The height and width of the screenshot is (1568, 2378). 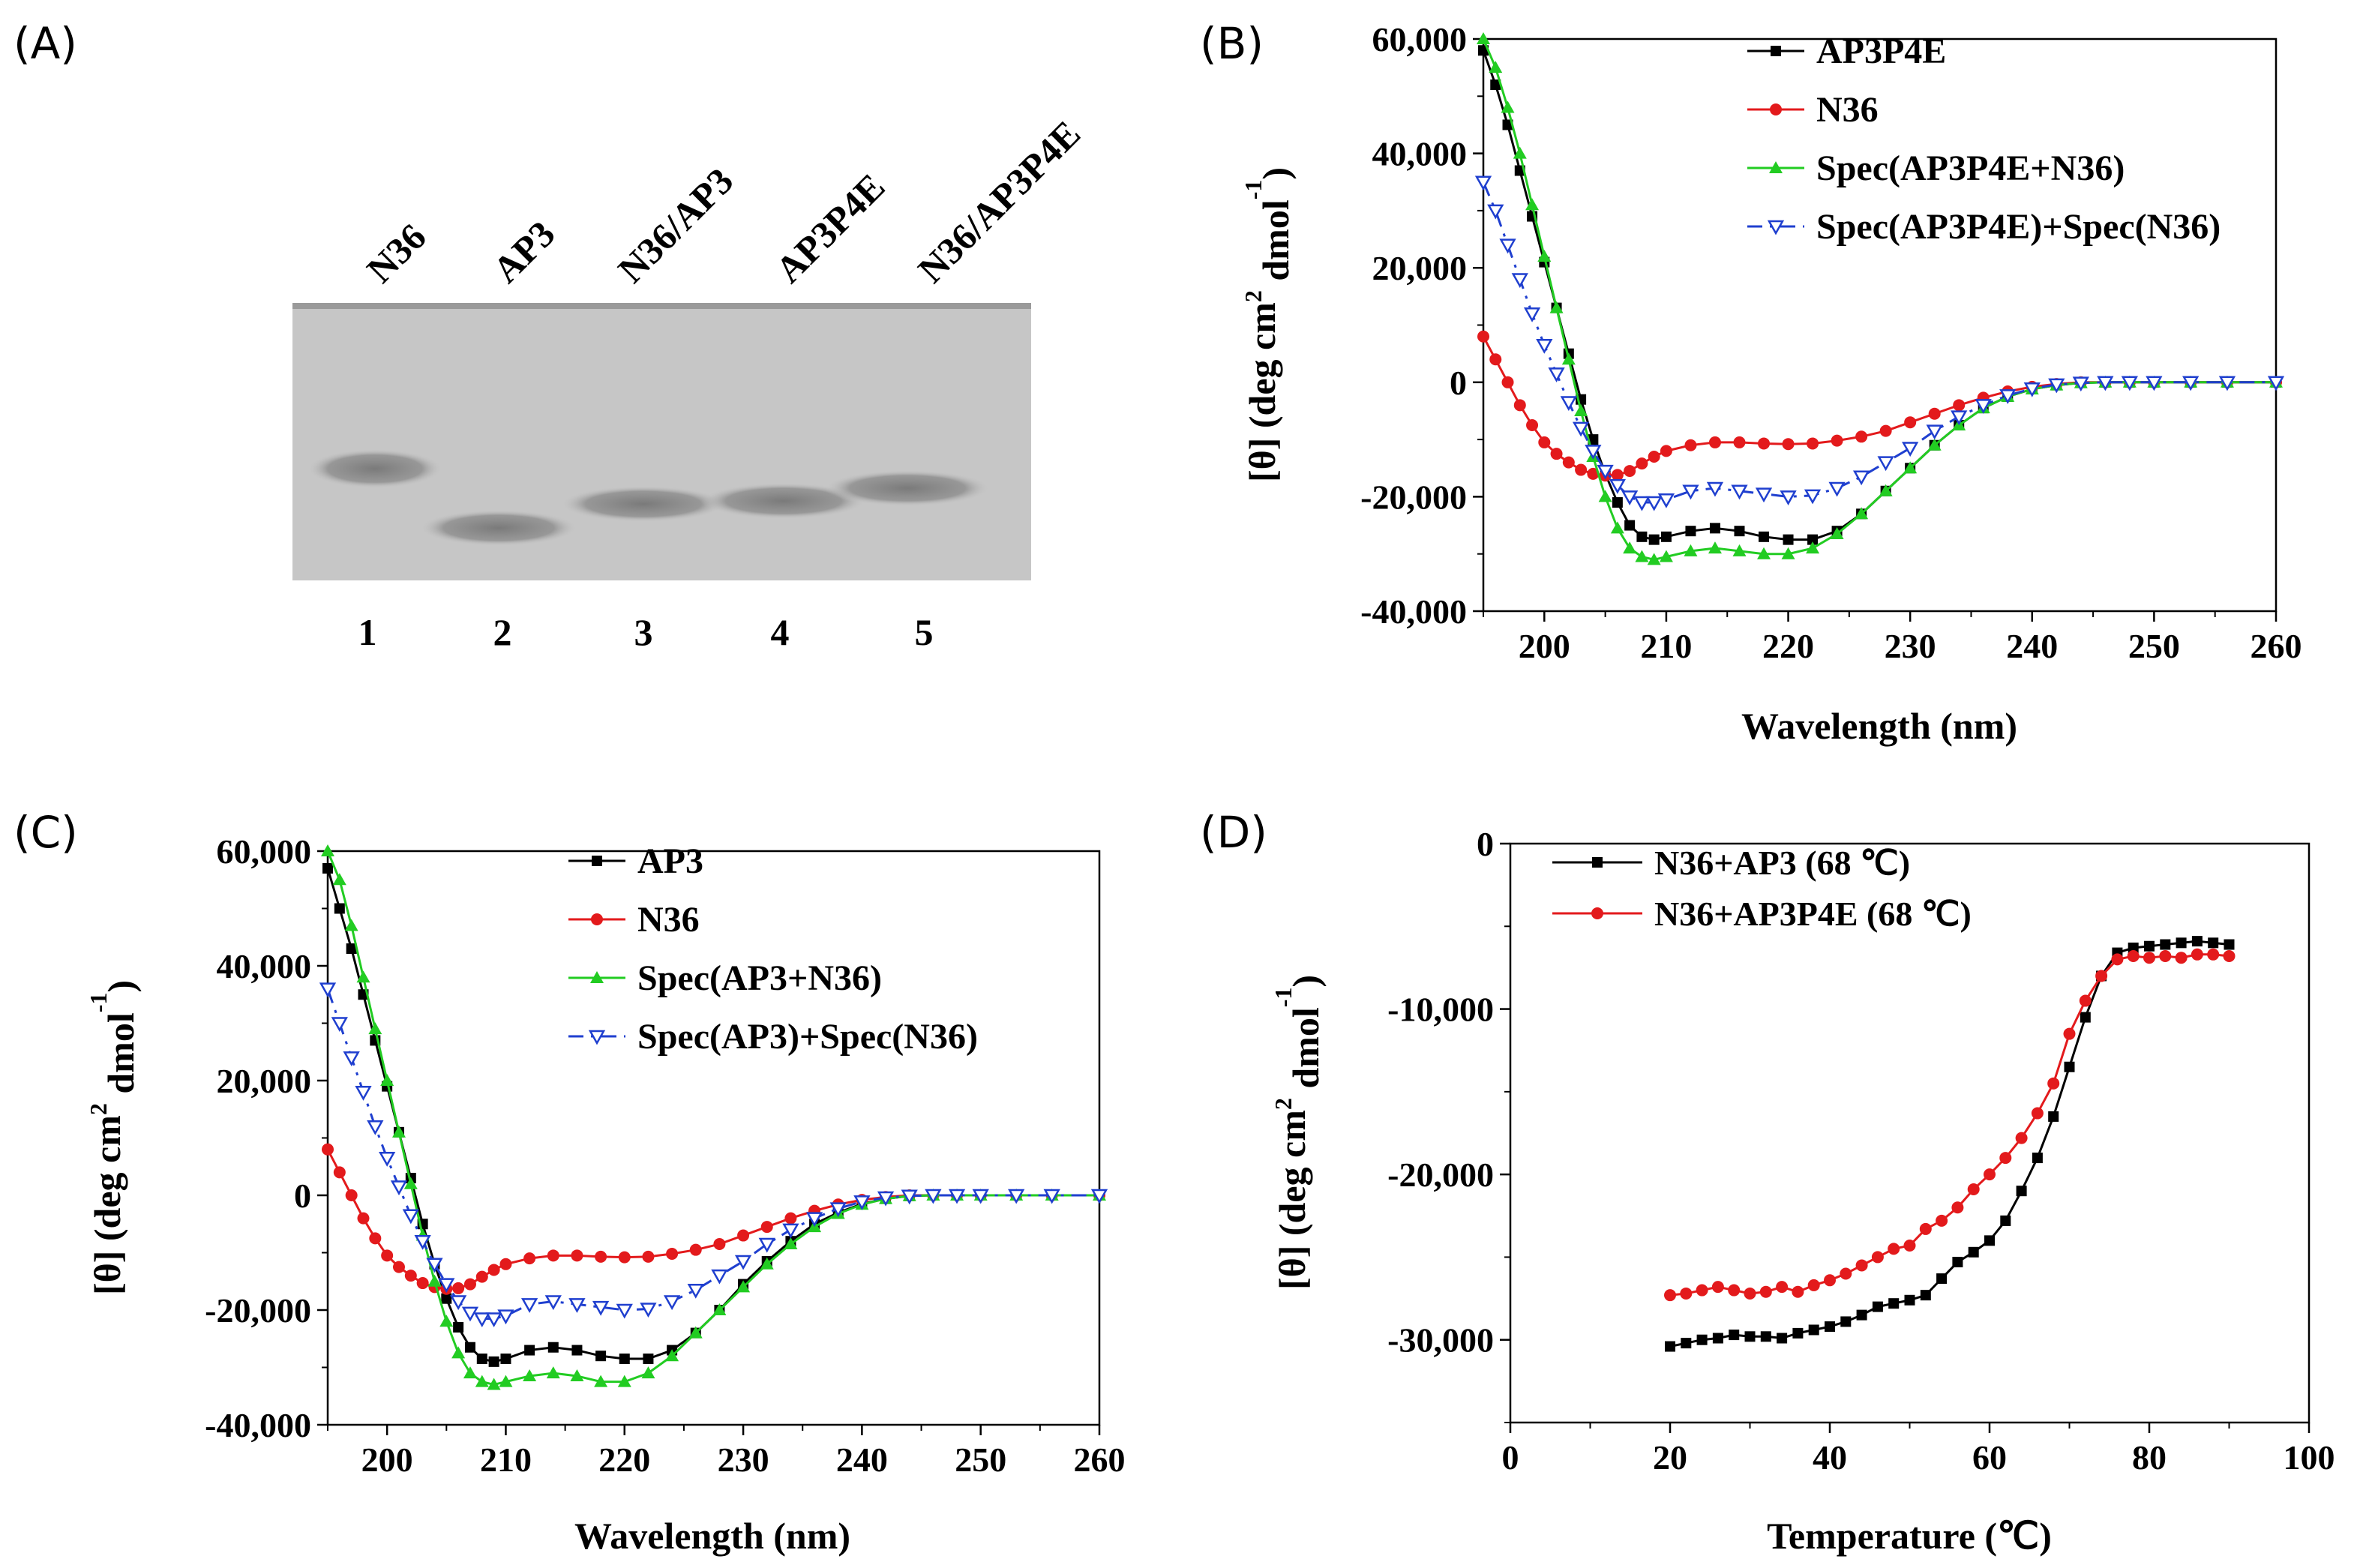 I want to click on panel-label-b: (B), so click(x=1232, y=43).